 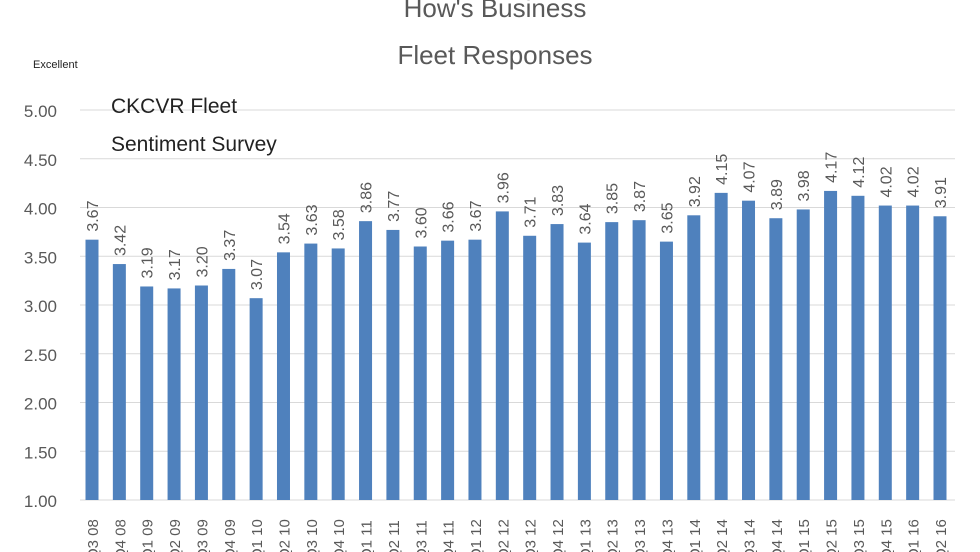 I want to click on data-label: 3.63, so click(x=312, y=219).